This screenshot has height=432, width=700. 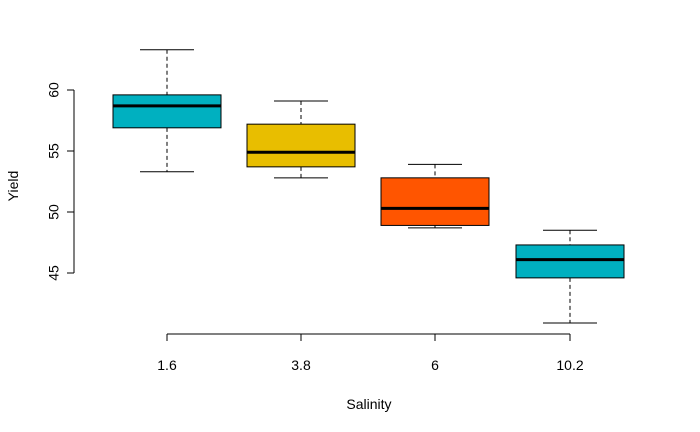 I want to click on y-tick-label: 45, so click(x=54, y=273).